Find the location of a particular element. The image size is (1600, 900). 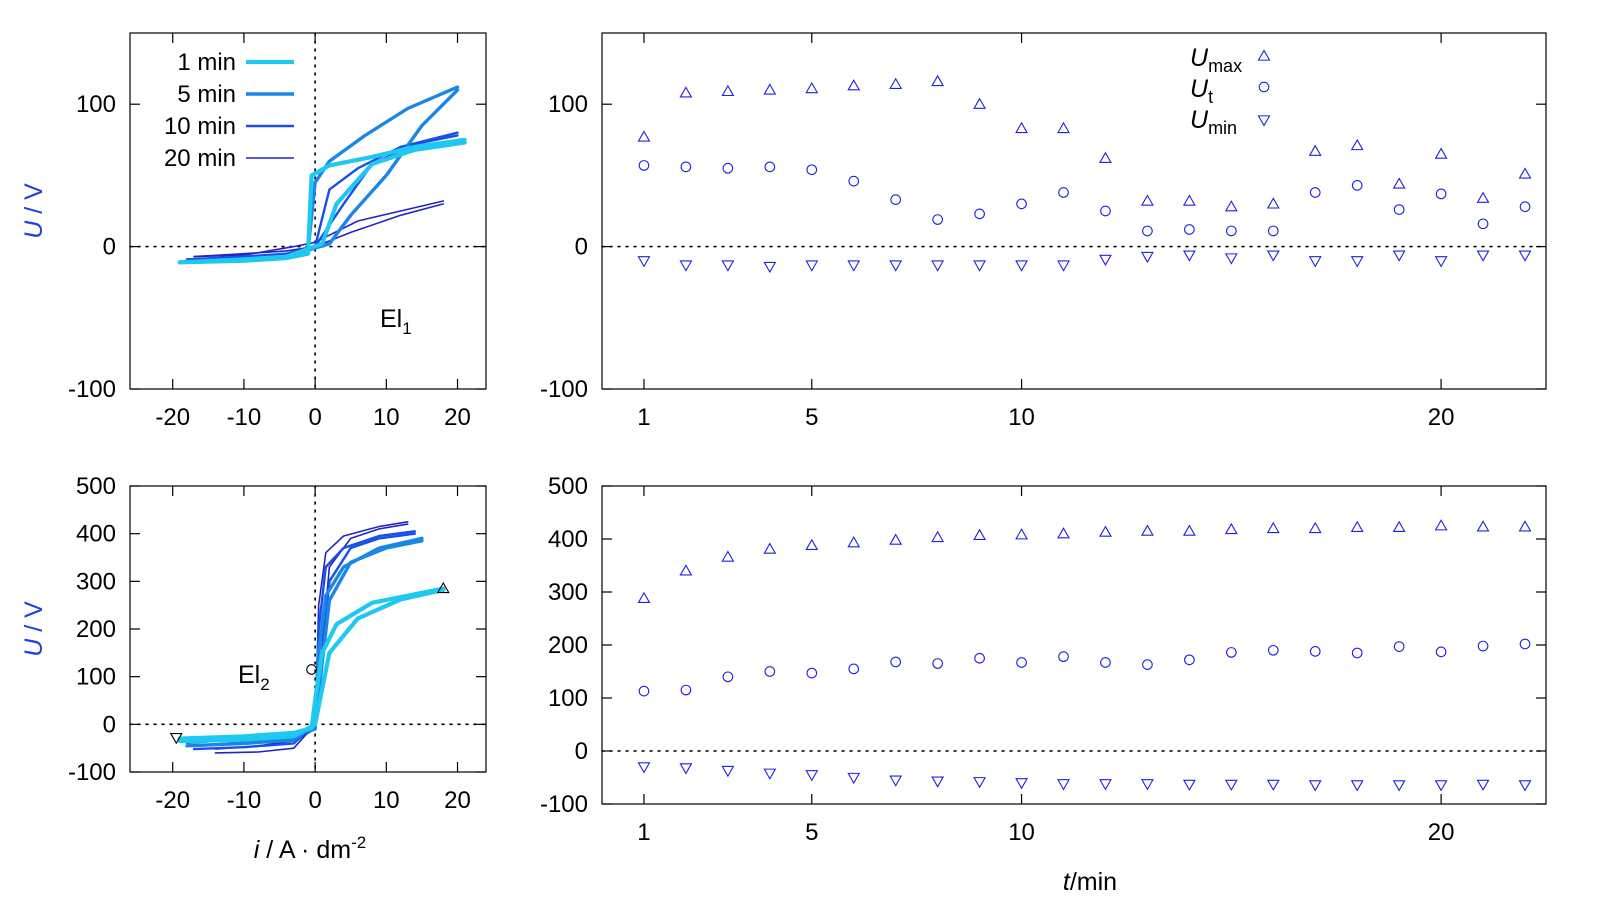

x-tick-label: -10 is located at coordinates (244, 800).